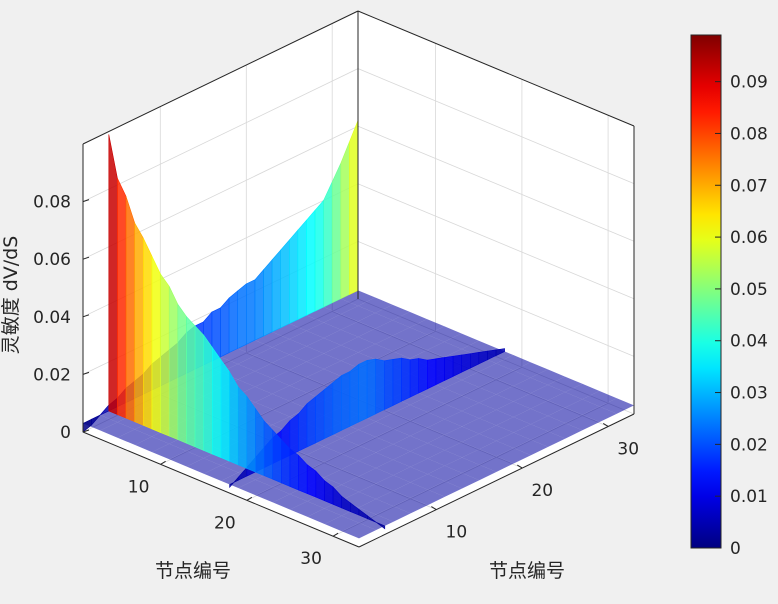  What do you see at coordinates (520, 466) in the screenshot?
I see `y-tick-mark` at bounding box center [520, 466].